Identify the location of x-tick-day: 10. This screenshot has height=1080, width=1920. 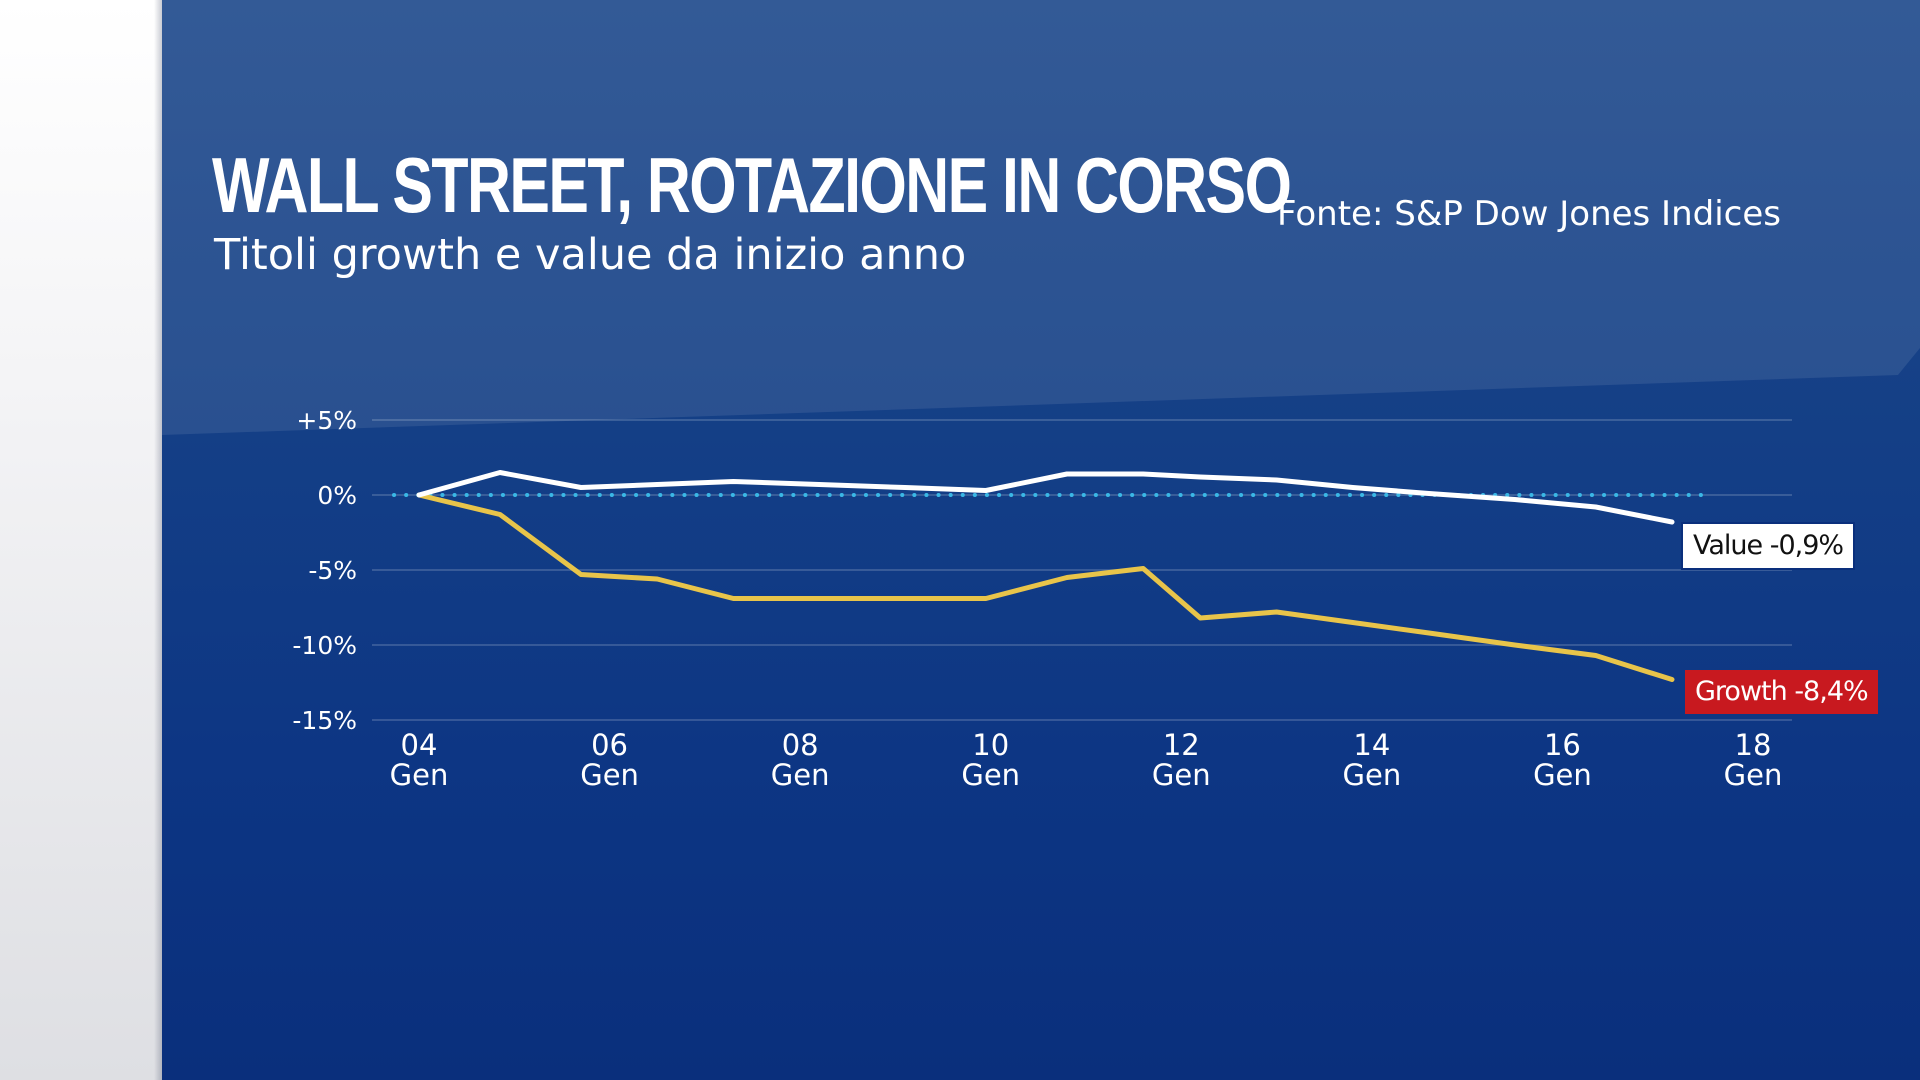
(990, 745).